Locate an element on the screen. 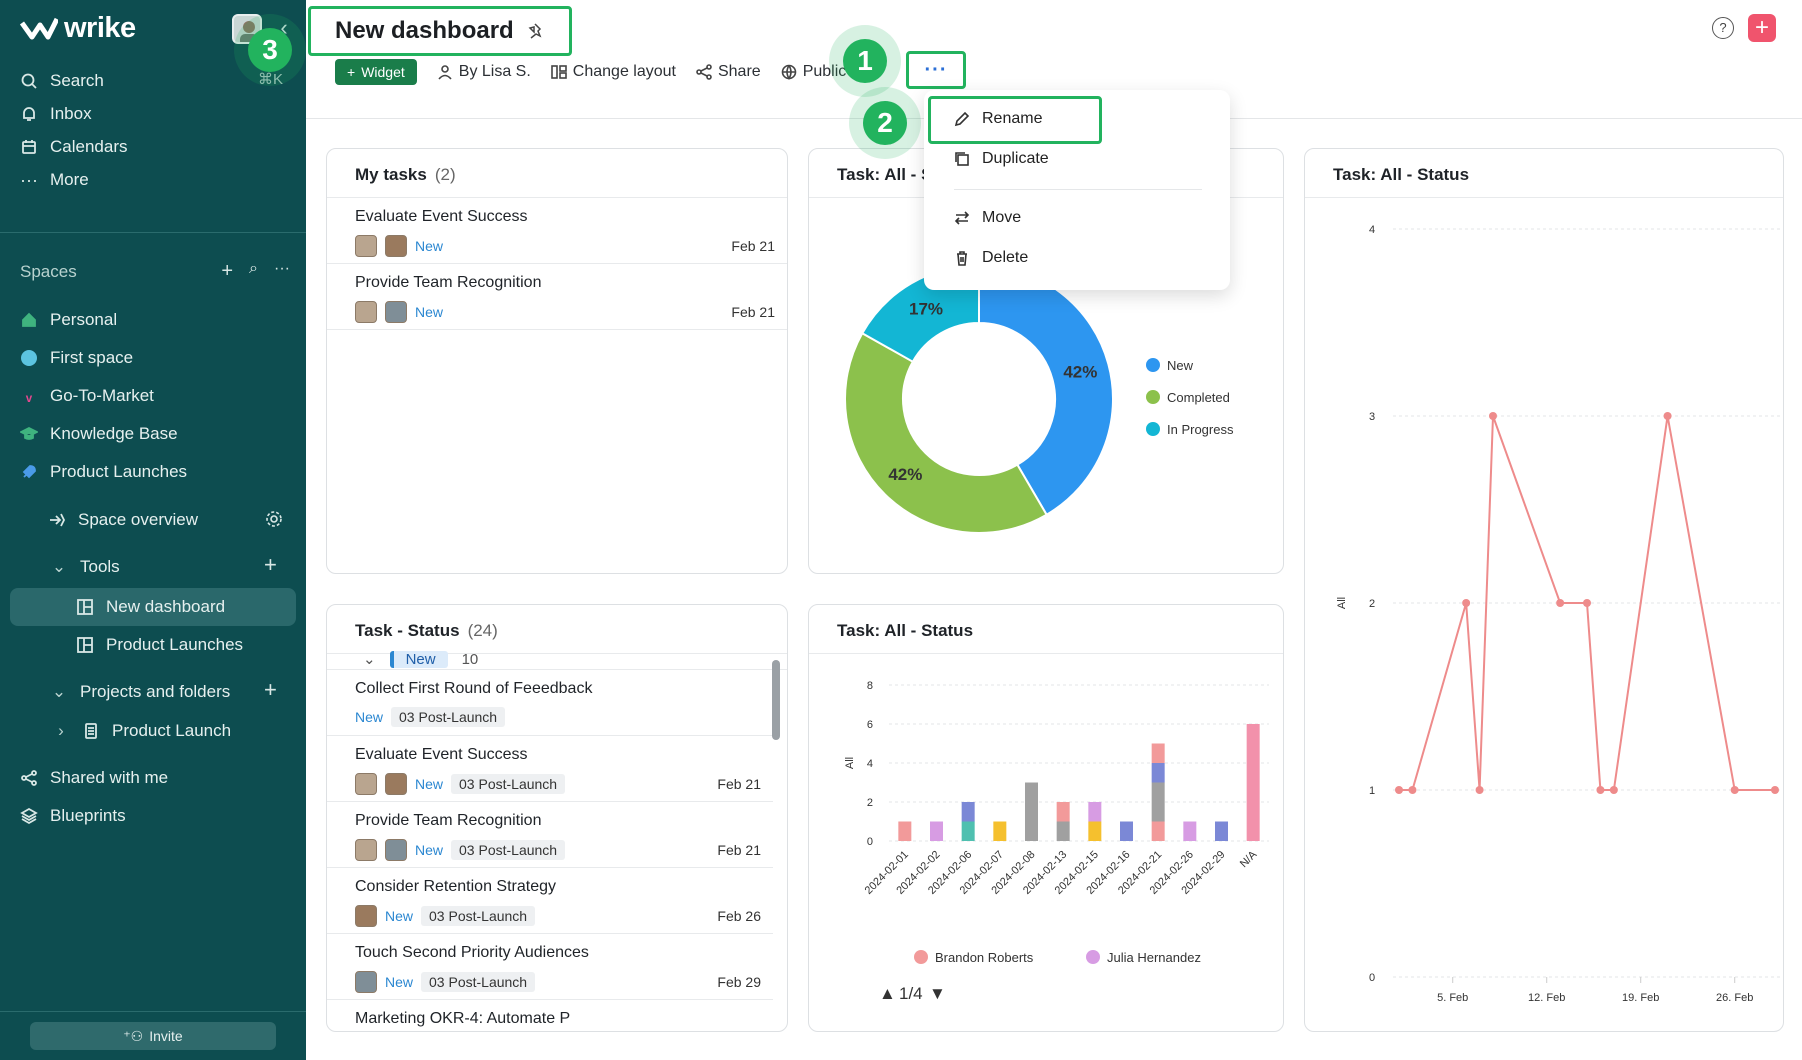 This screenshot has width=1802, height=1060. space-personal: Personal is located at coordinates (68, 320).